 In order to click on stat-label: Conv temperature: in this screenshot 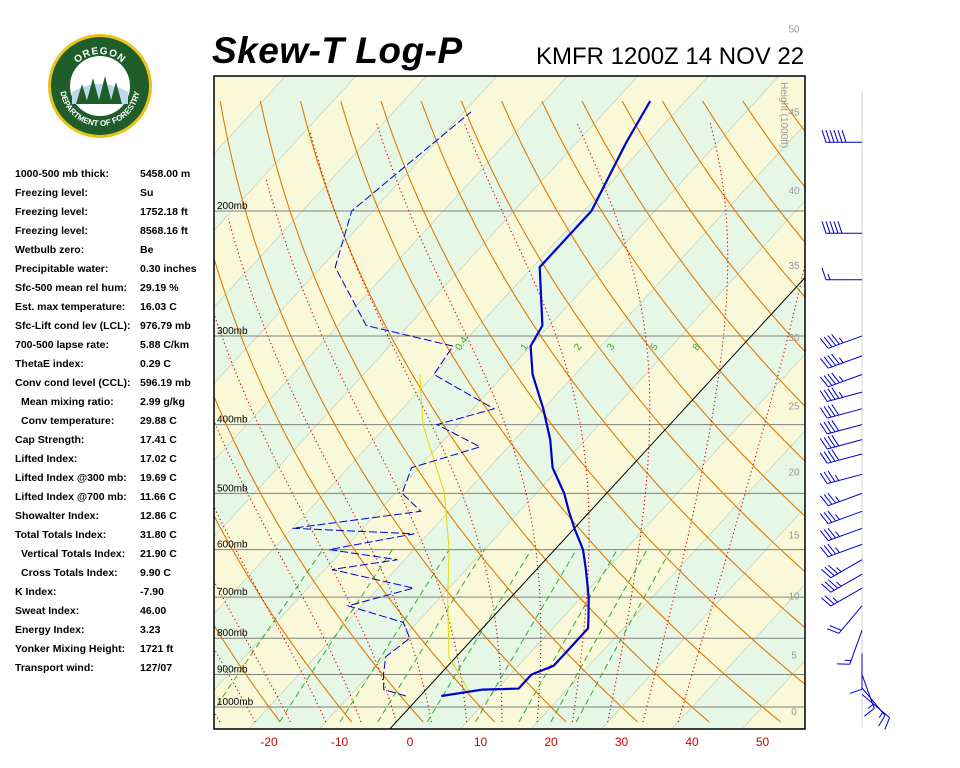, I will do `click(68, 421)`.